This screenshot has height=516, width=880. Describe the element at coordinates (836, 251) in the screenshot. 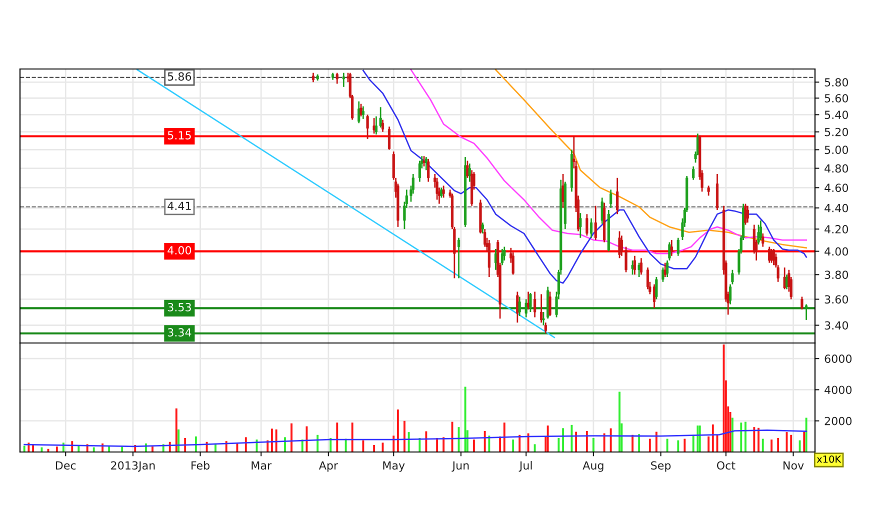

I see `y-tick-label: 4.00` at that location.